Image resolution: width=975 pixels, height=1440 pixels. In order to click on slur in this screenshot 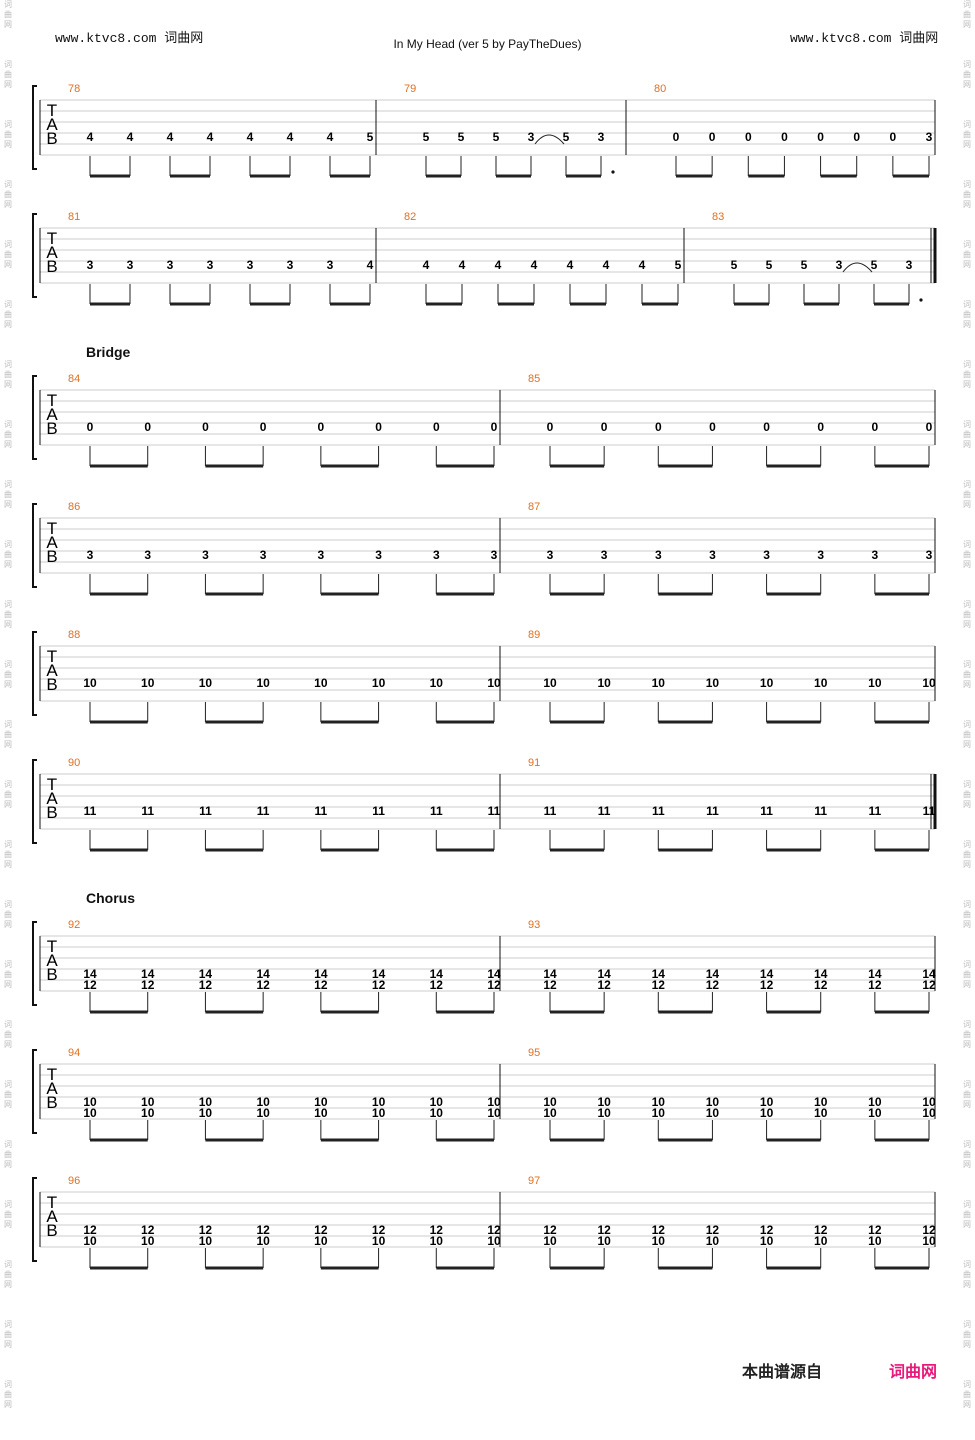, I will do `click(857, 267)`.